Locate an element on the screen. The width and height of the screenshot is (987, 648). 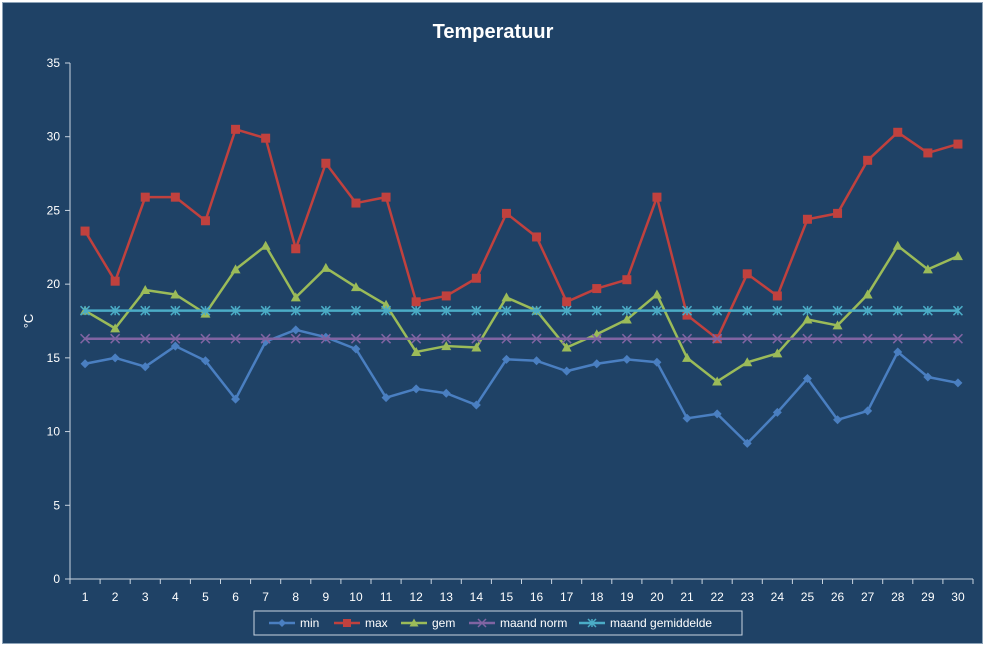
y-axis-label: °C is located at coordinates (28, 321).